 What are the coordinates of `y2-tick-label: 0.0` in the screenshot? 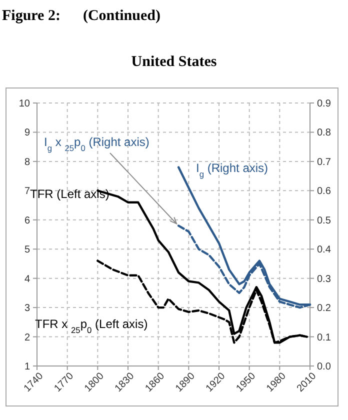 It's located at (324, 367).